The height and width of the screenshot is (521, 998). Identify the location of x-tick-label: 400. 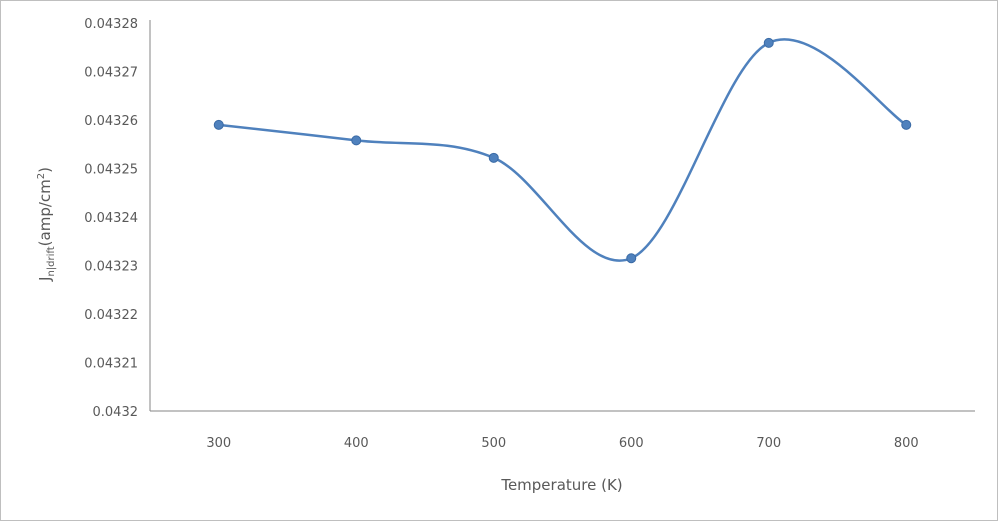
(356, 443).